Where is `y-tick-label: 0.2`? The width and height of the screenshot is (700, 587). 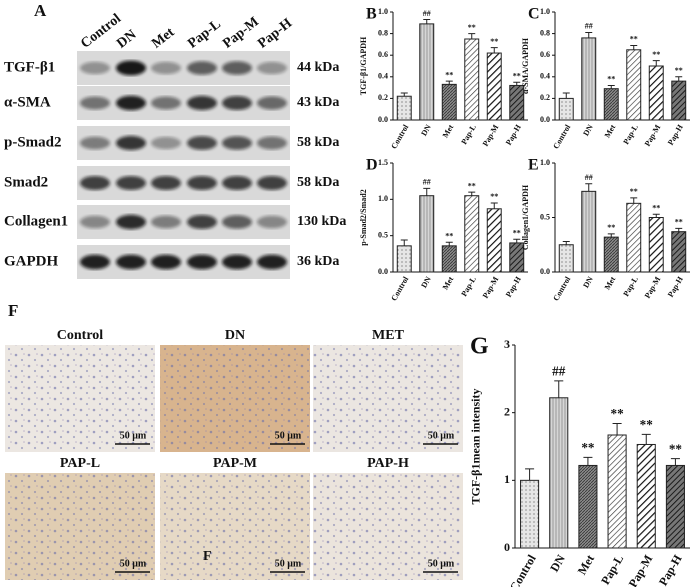 y-tick-label: 0.2 is located at coordinates (545, 97).